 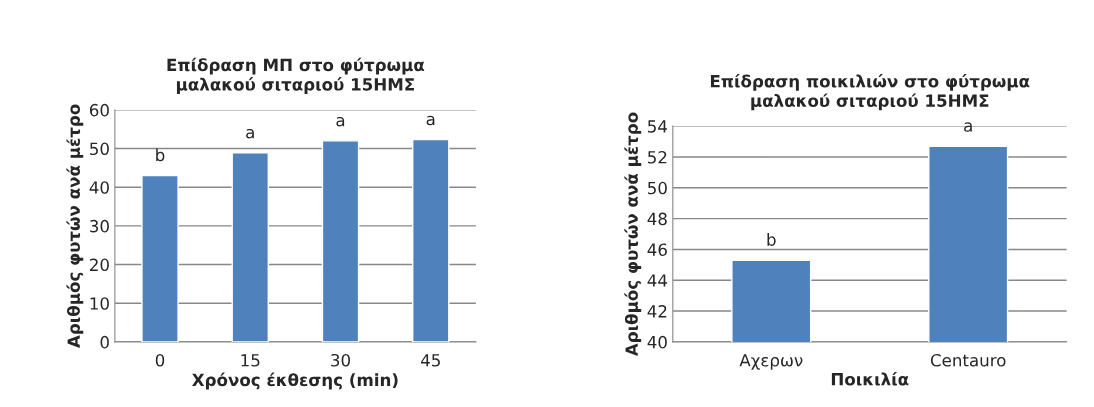 I want to click on x-axis-title: Ποικιλία, so click(x=870, y=378).